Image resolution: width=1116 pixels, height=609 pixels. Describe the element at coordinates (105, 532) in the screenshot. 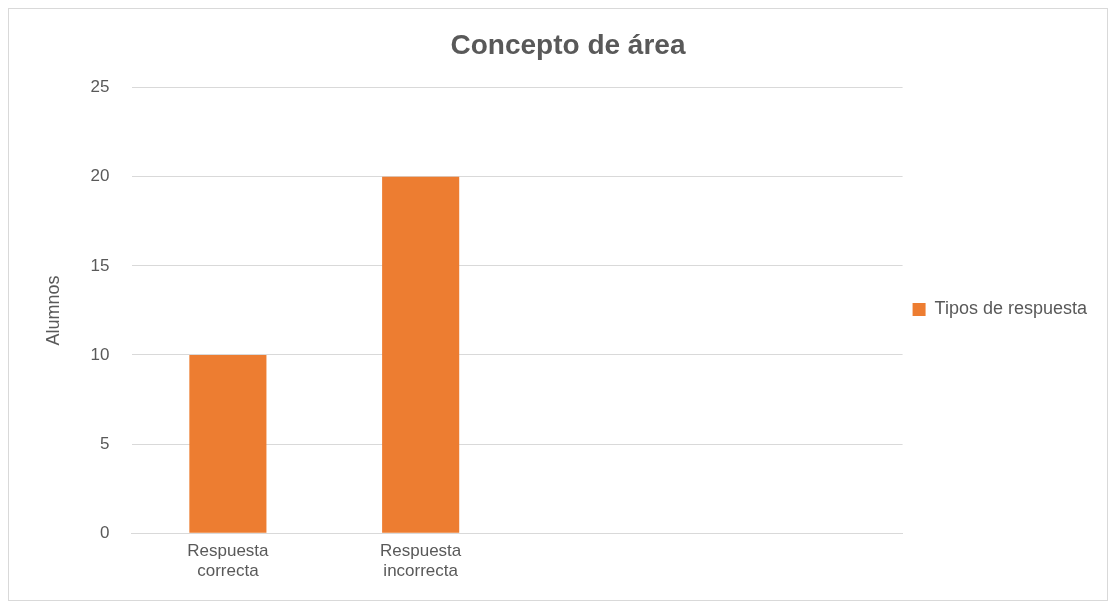

I see `y-tick-label: 0` at that location.